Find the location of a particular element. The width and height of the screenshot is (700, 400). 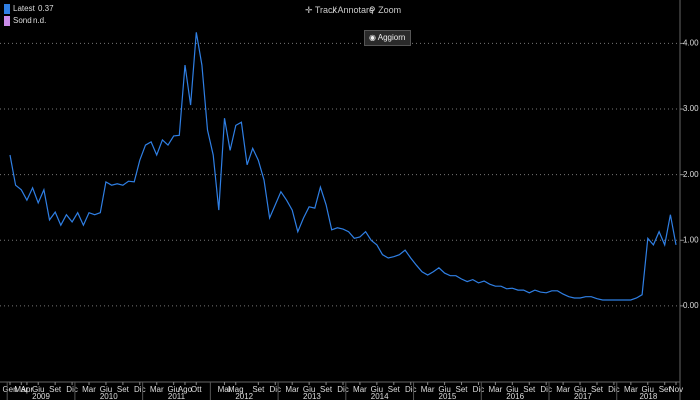

year-label: 2016 is located at coordinates (515, 396).